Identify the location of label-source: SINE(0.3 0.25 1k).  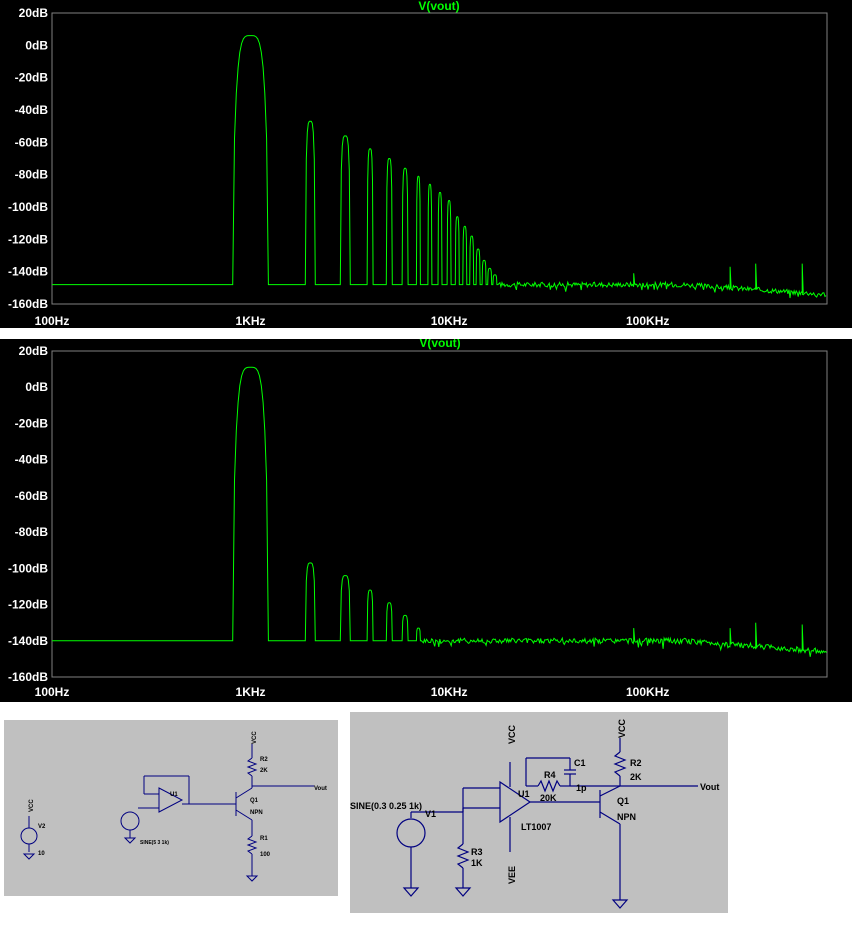
(386, 806).